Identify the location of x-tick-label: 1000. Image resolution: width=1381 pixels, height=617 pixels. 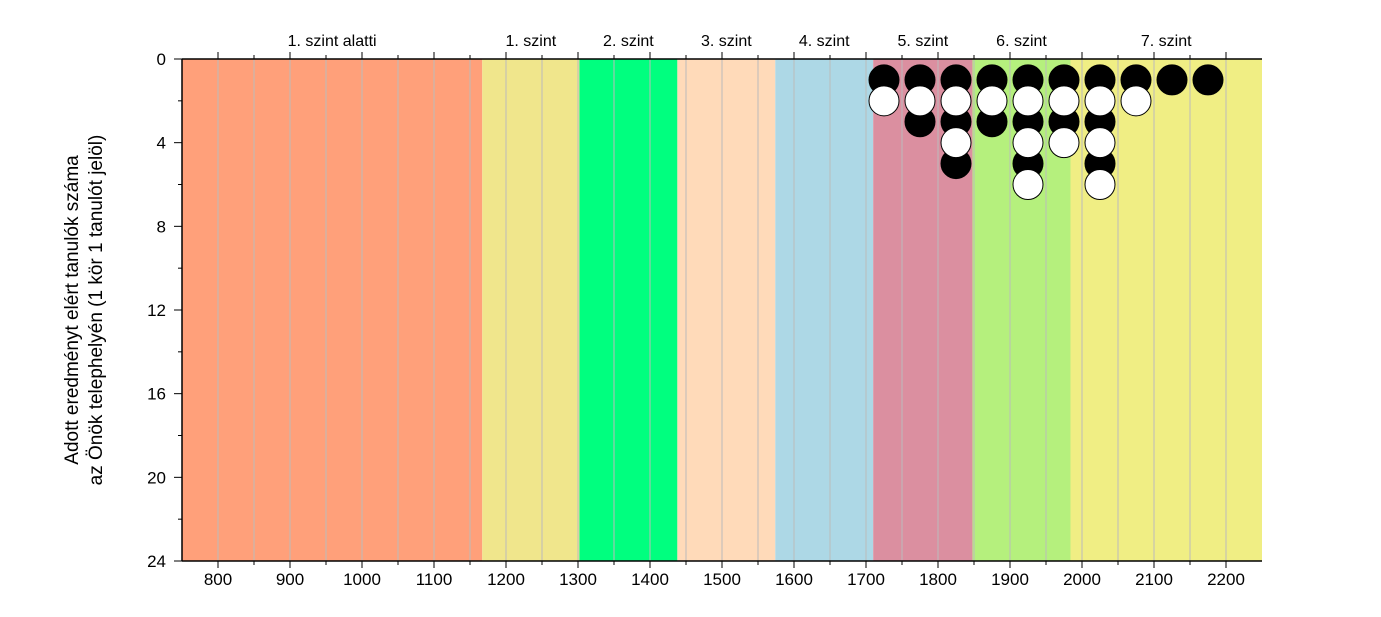
(362, 579).